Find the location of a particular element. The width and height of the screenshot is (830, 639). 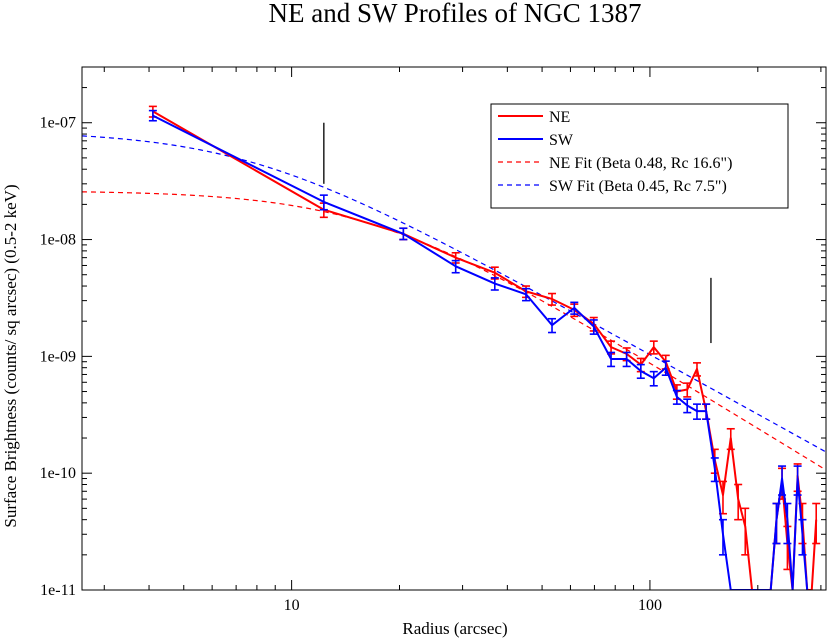

x-tick-label: 10 is located at coordinates (292, 605).